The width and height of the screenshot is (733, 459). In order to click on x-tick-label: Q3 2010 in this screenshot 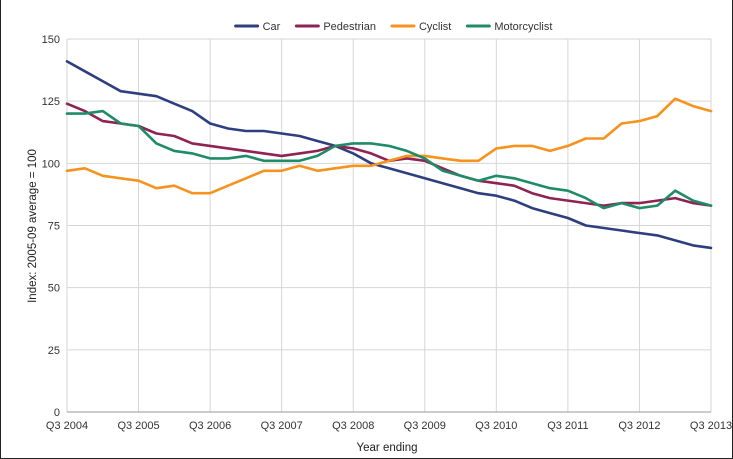, I will do `click(496, 426)`.